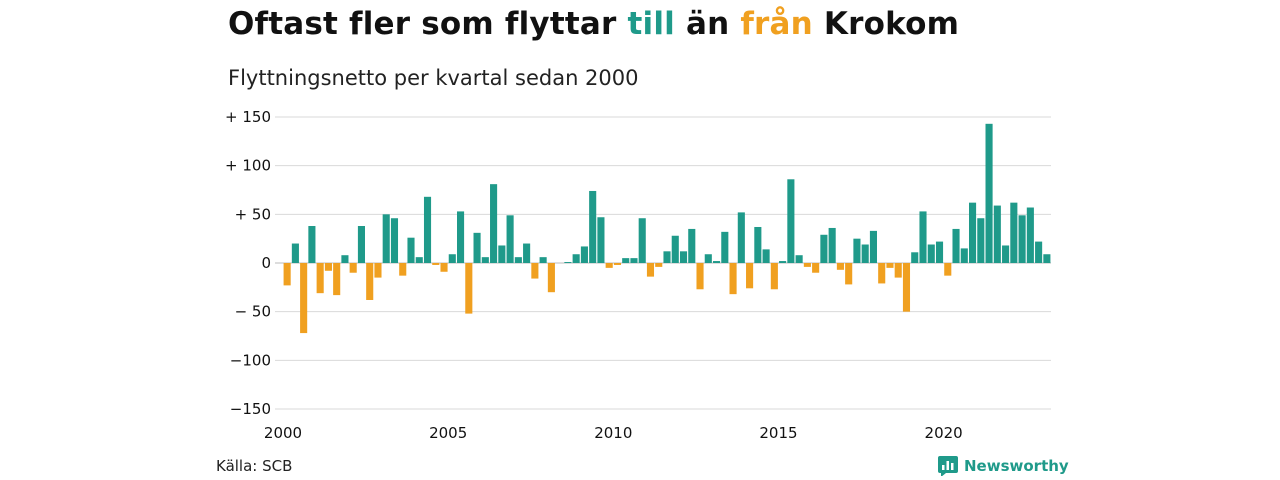 The height and width of the screenshot is (480, 1280). I want to click on bar-2009-q4, so click(609, 265).